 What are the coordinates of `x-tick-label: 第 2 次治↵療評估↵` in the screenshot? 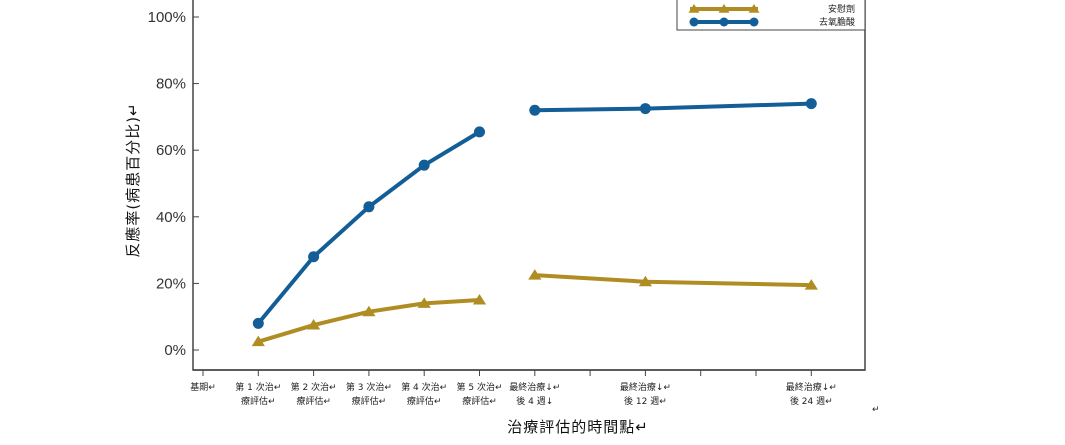 It's located at (314, 394).